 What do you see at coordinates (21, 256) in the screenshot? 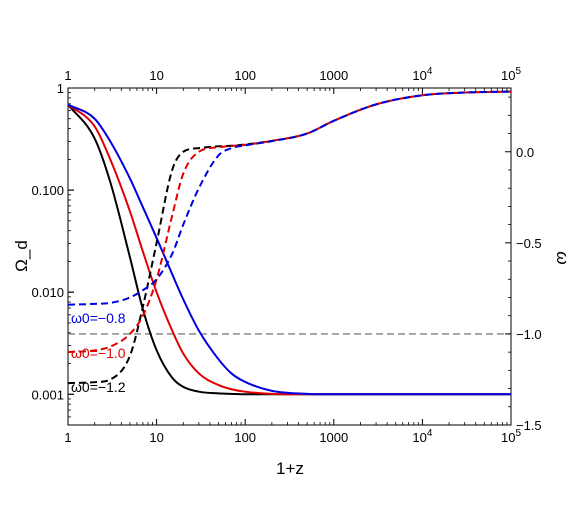
I see `y-left-axis-label: Ω_d` at bounding box center [21, 256].